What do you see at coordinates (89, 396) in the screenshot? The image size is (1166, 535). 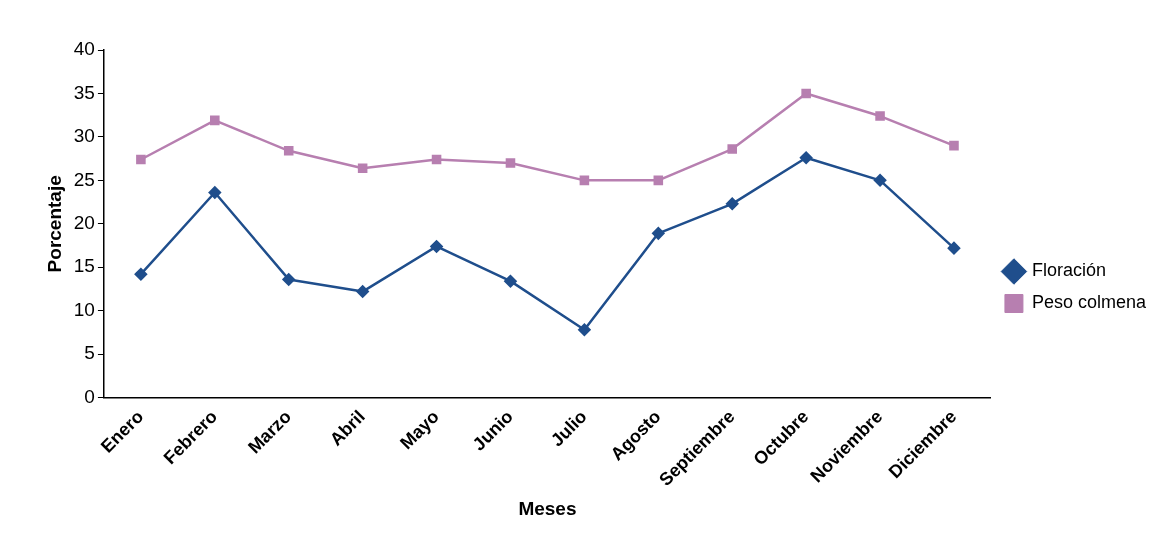 I see `y-tick-label: 0` at bounding box center [89, 396].